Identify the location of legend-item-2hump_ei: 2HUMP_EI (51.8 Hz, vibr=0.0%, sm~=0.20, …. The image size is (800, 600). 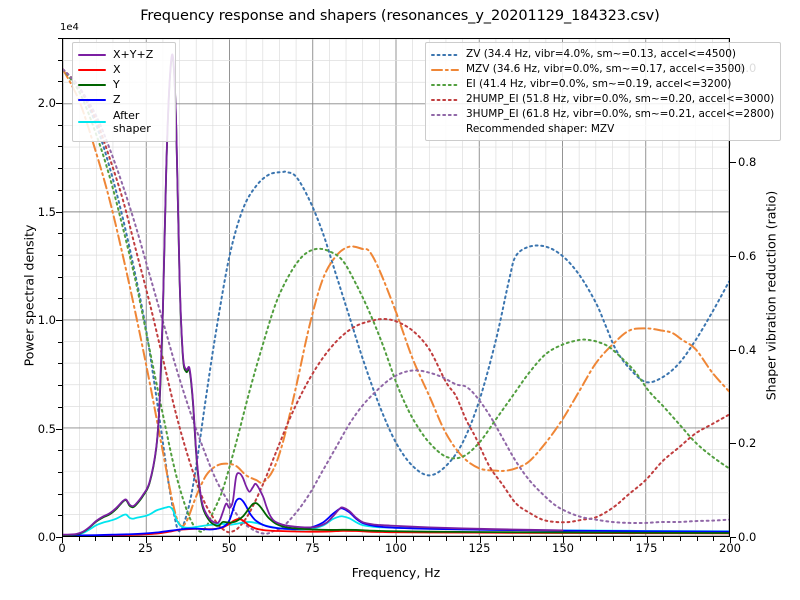
(602, 99).